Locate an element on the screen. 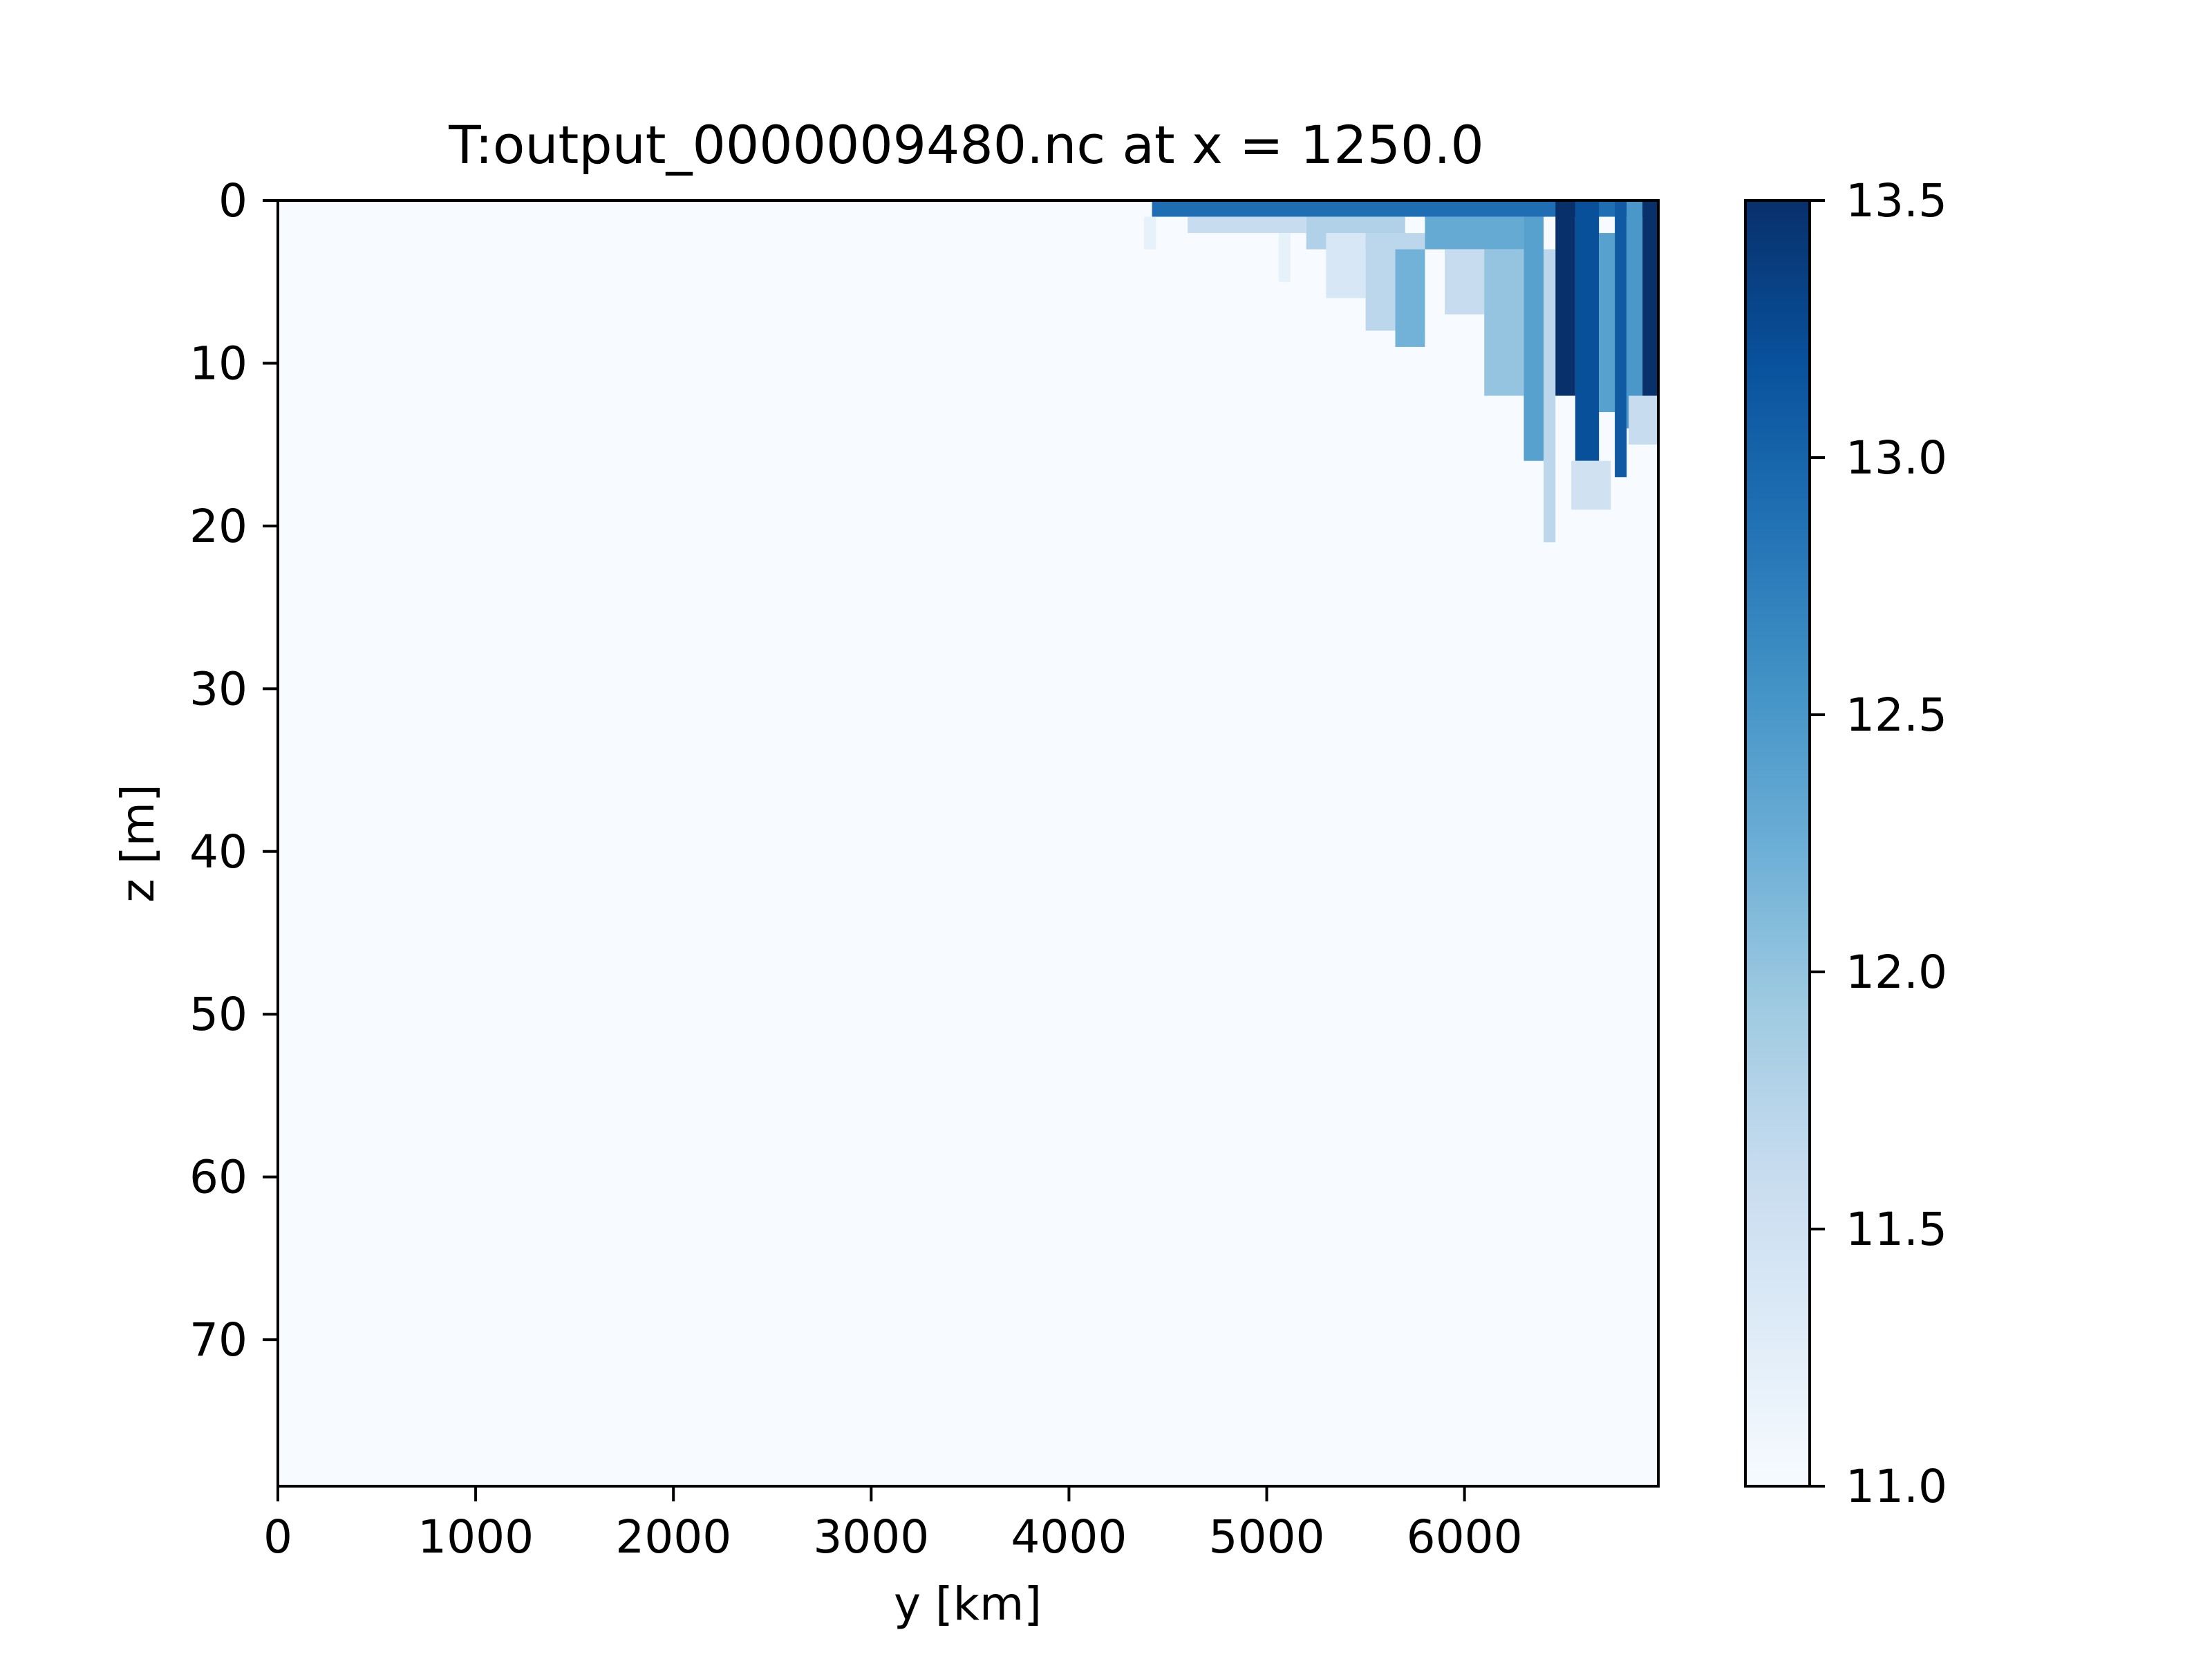 The width and height of the screenshot is (2212, 1659). y-tick-label: 10 is located at coordinates (218, 364).